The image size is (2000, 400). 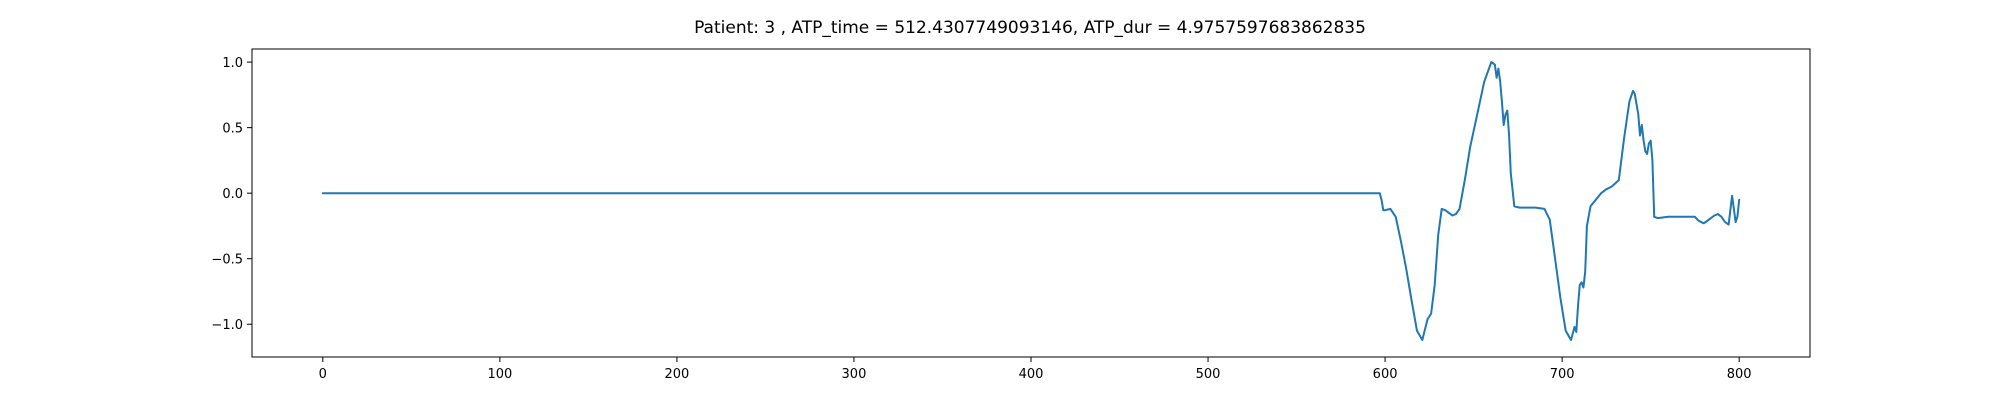 I want to click on x-tick-label: 300, so click(x=854, y=374).